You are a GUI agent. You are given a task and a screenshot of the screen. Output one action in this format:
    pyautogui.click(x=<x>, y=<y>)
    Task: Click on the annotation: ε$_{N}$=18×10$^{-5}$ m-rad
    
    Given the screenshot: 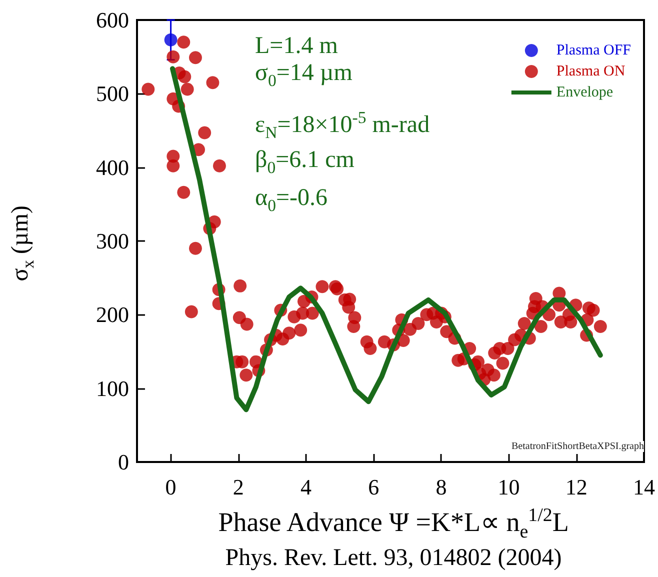 What is the action you would take?
    pyautogui.click(x=342, y=125)
    